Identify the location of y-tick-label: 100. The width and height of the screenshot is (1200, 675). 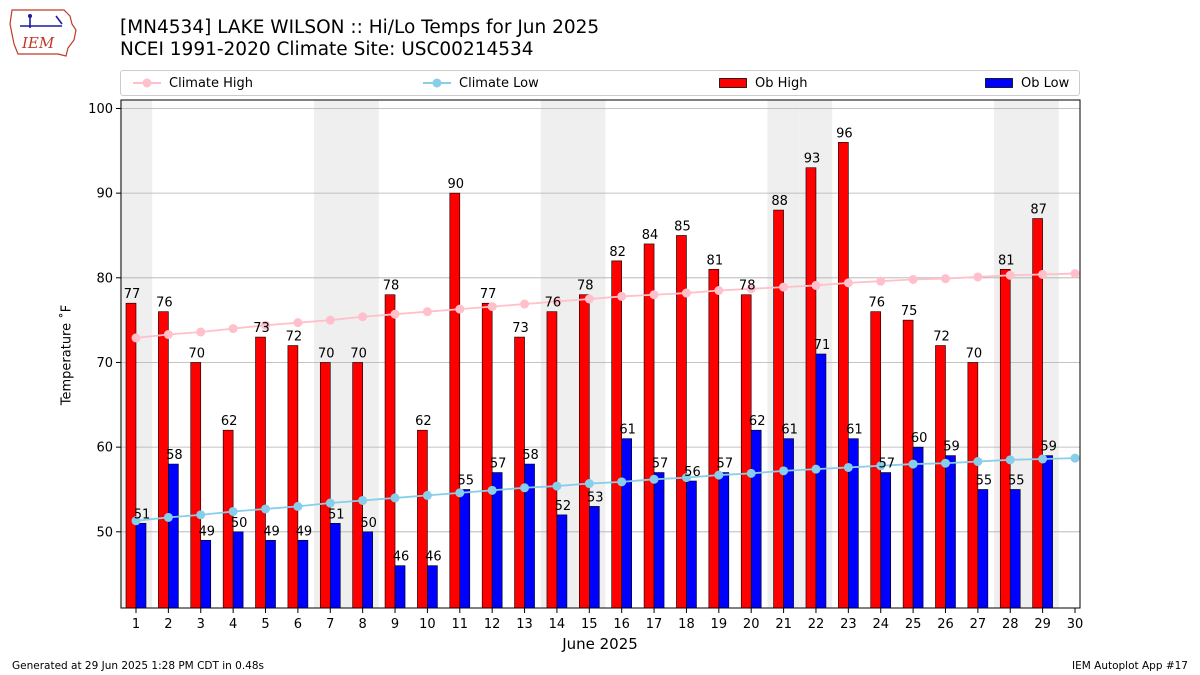
(100, 109).